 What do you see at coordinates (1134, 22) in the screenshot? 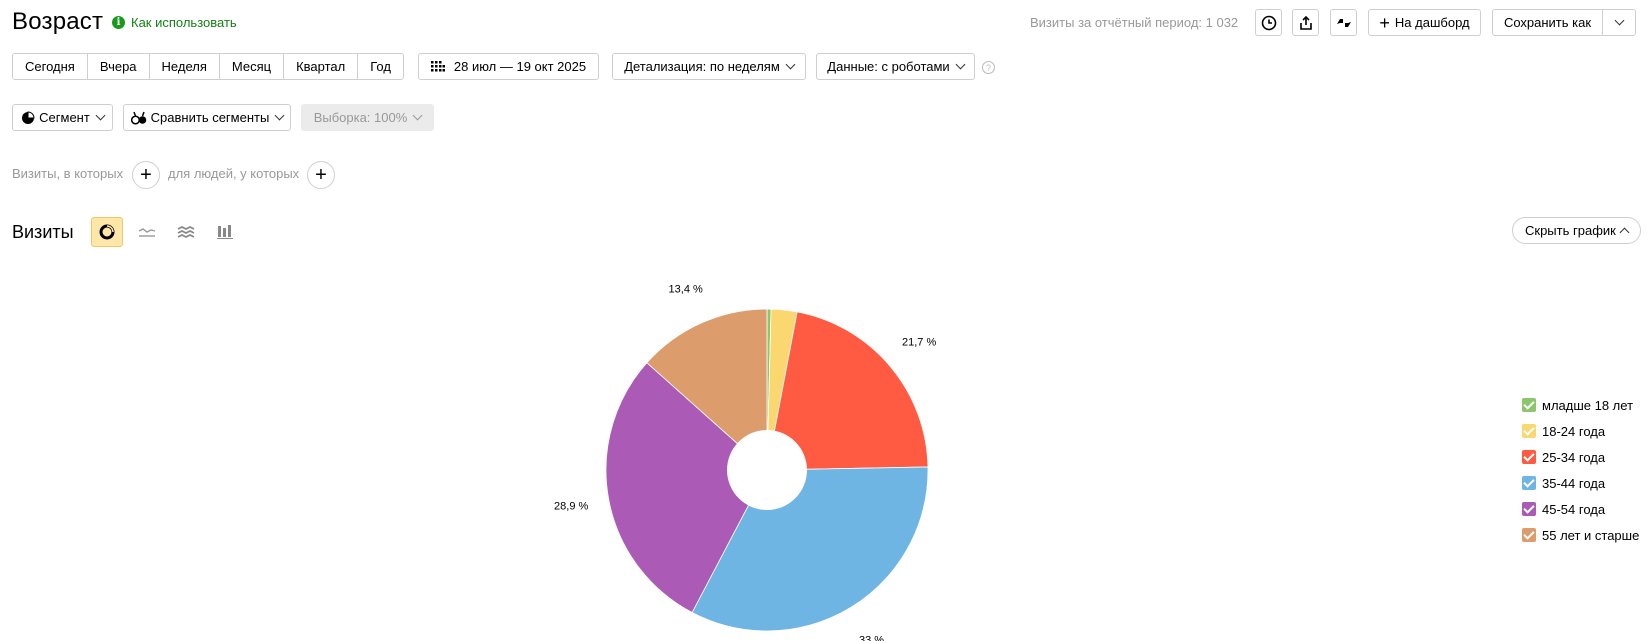
I see `visits-summary: Визиты за отчётный период: 1 032` at bounding box center [1134, 22].